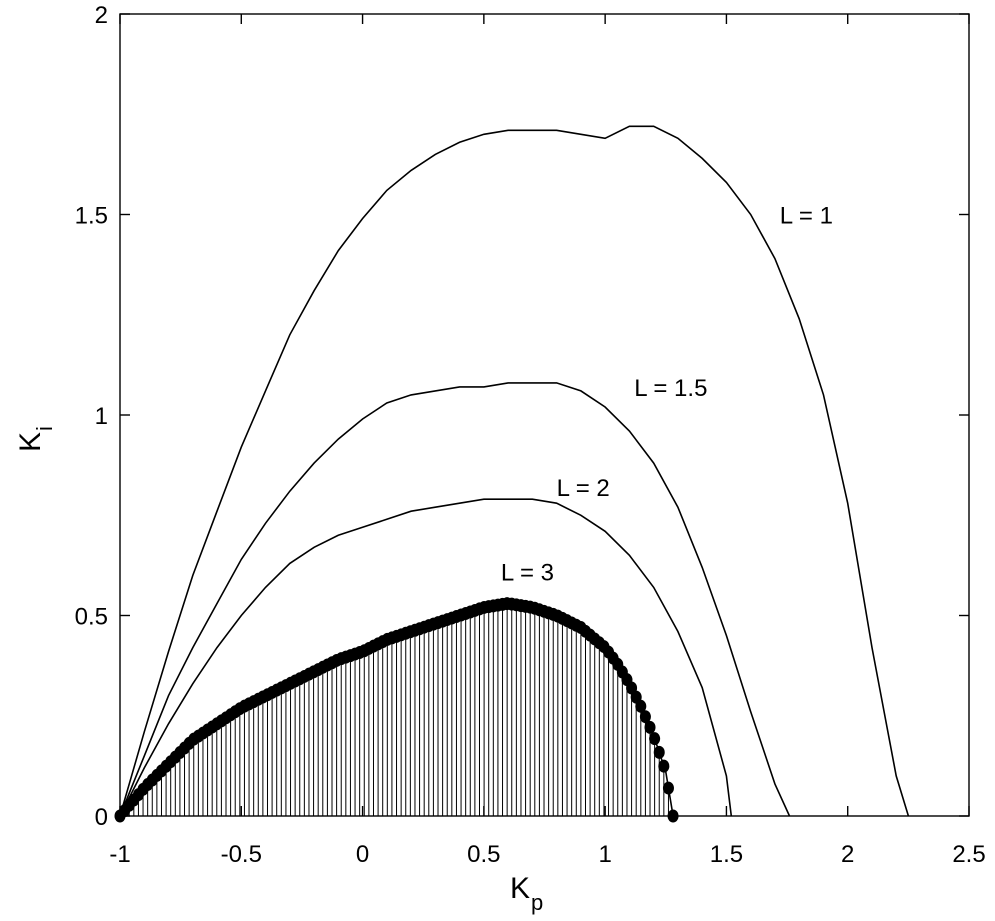  Describe the element at coordinates (968, 854) in the screenshot. I see `x-tick-label: 2.5` at that location.